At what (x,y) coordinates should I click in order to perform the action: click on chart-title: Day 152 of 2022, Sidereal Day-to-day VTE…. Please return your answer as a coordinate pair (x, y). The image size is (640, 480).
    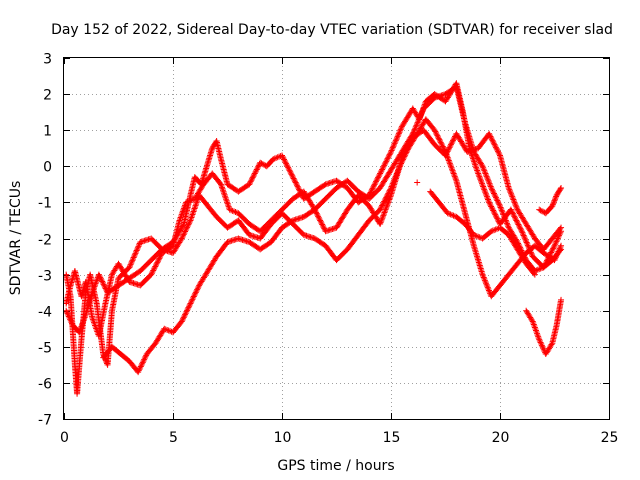
    Looking at the image, I should click on (332, 30).